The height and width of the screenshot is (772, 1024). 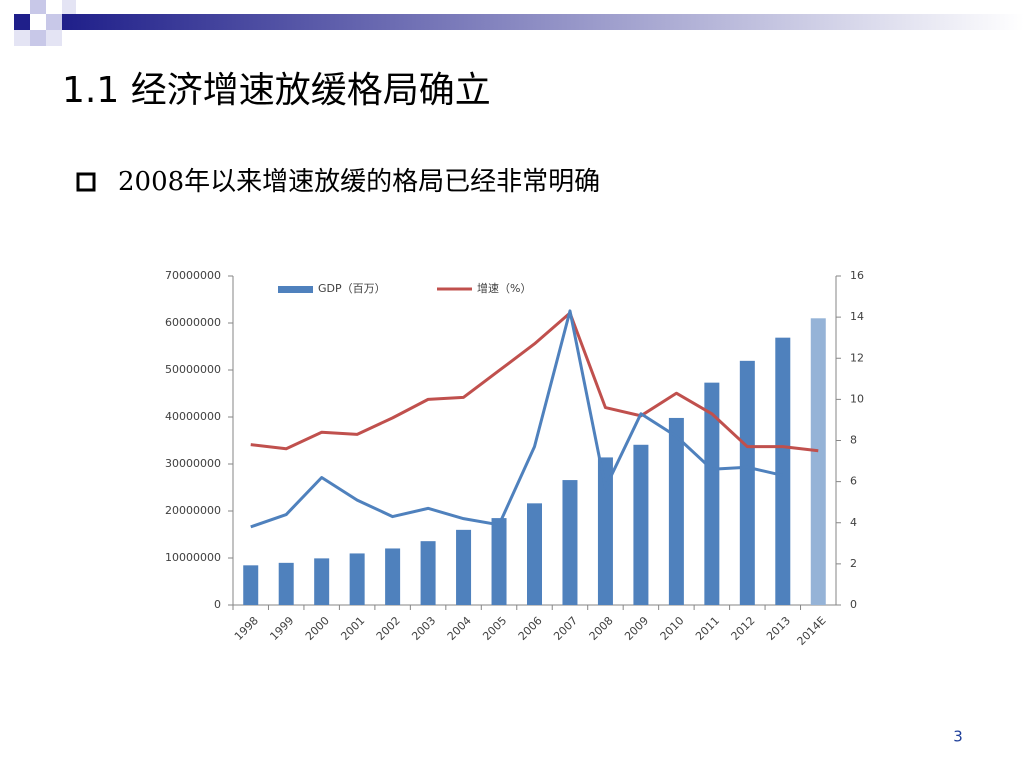 What do you see at coordinates (853, 604) in the screenshot?
I see `y2-tick-label: 0` at bounding box center [853, 604].